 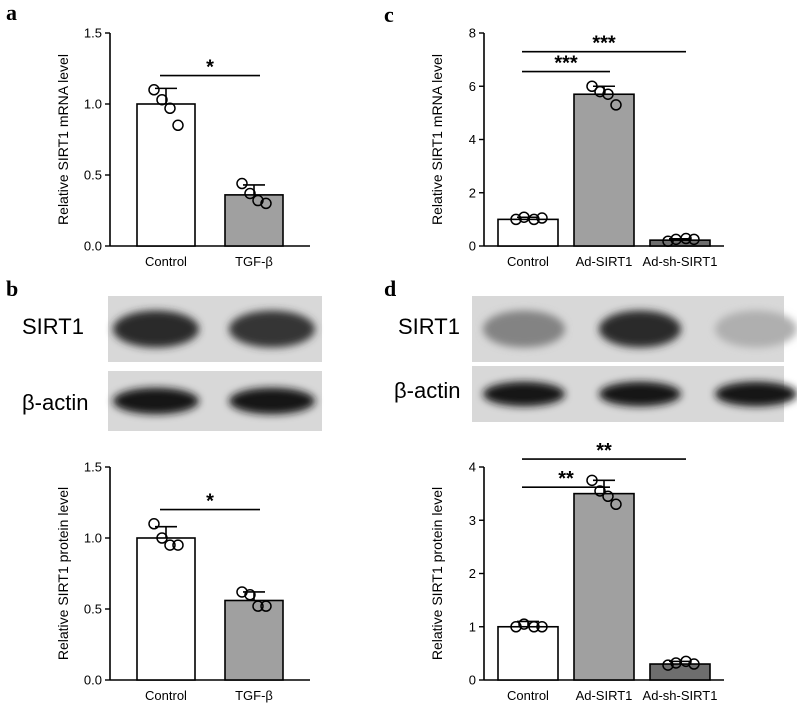 What do you see at coordinates (93, 104) in the screenshot?
I see `y-tick-label: 1.0` at bounding box center [93, 104].